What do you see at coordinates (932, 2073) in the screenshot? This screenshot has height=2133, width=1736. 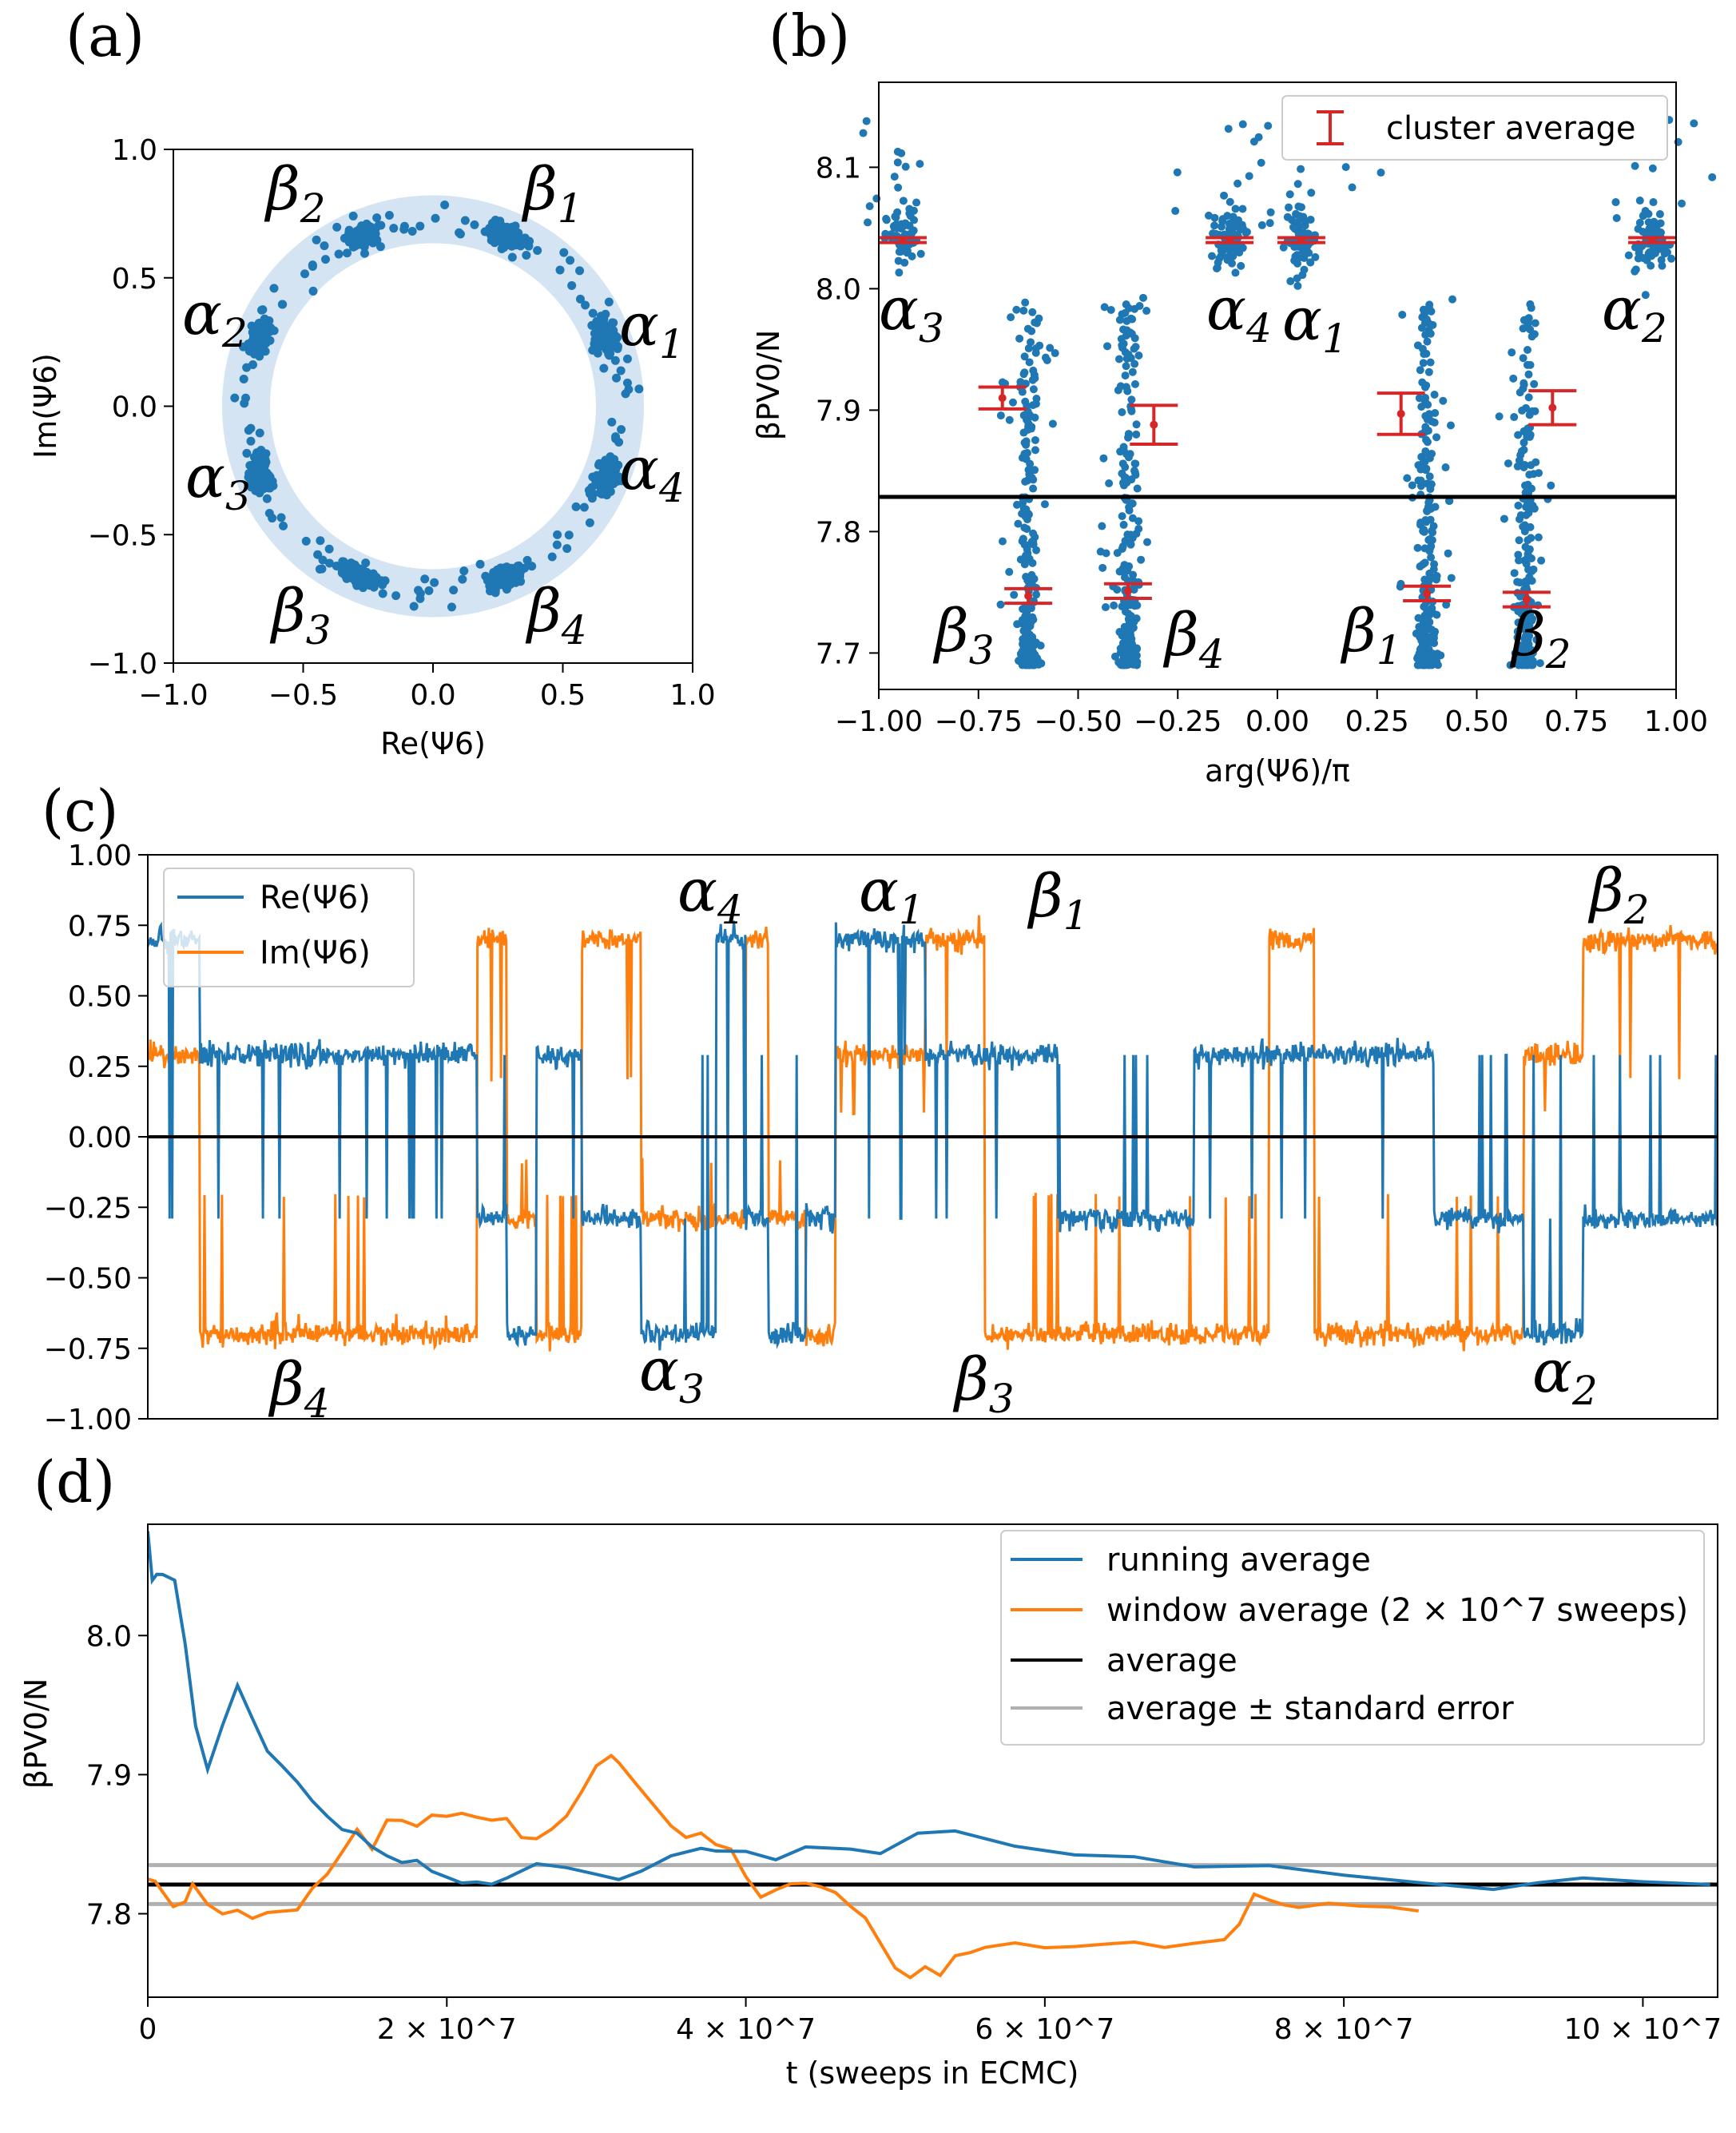 I see `panel-d-xlabel: t (sweeps in ECMC)` at bounding box center [932, 2073].